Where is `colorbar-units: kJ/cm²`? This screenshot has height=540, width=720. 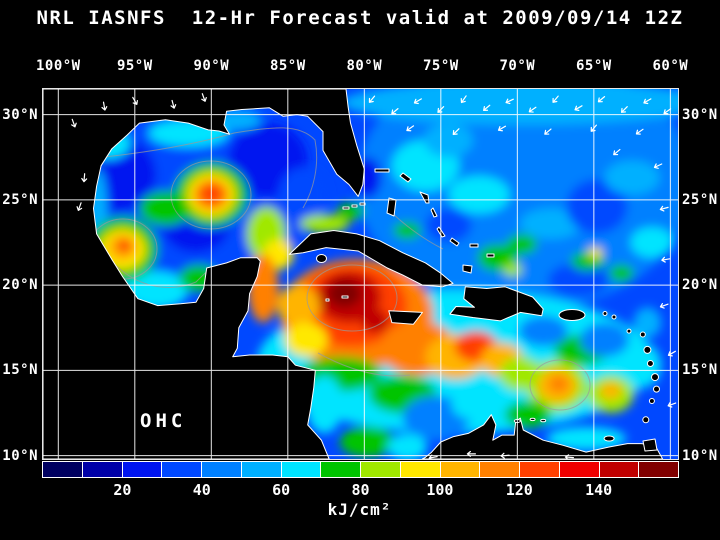 colorbar-units: kJ/cm² is located at coordinates (359, 509).